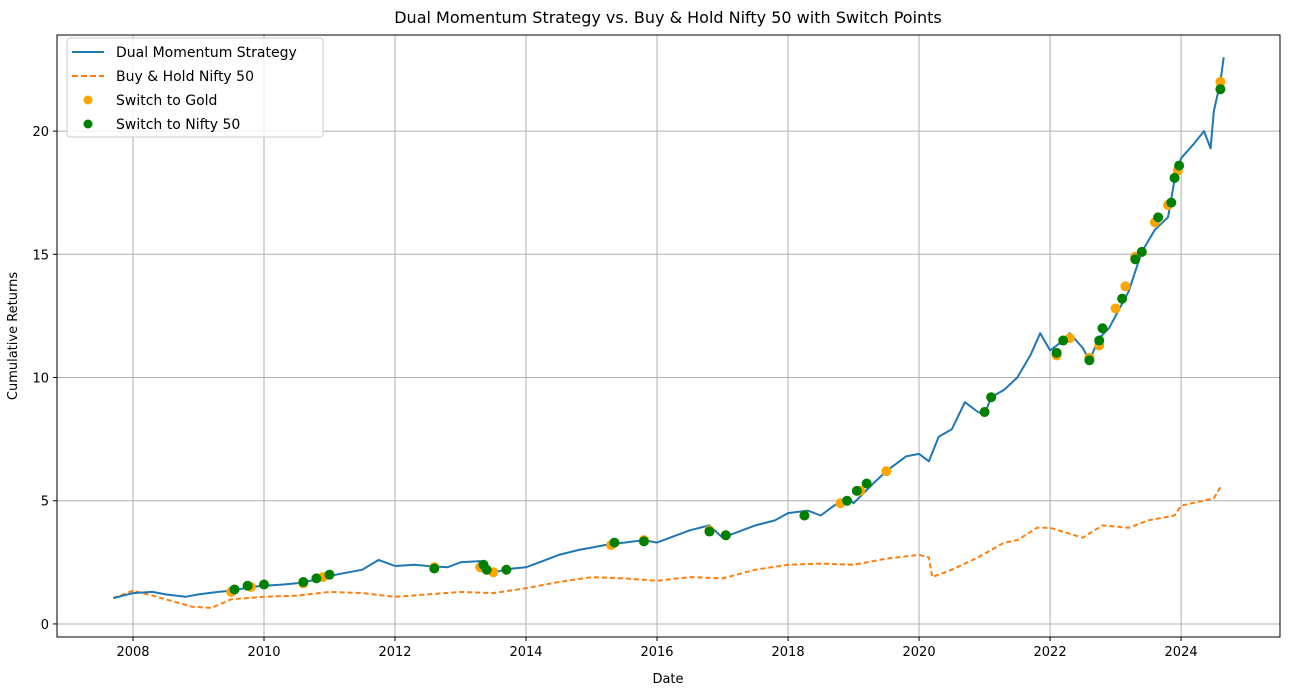  What do you see at coordinates (40, 132) in the screenshot?
I see `y-tick-label: 20` at bounding box center [40, 132].